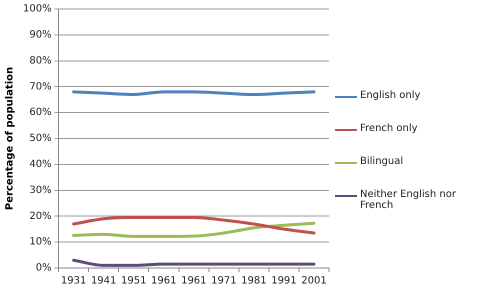  What do you see at coordinates (40, 138) in the screenshot?
I see `y-tick-label: 50%` at bounding box center [40, 138].